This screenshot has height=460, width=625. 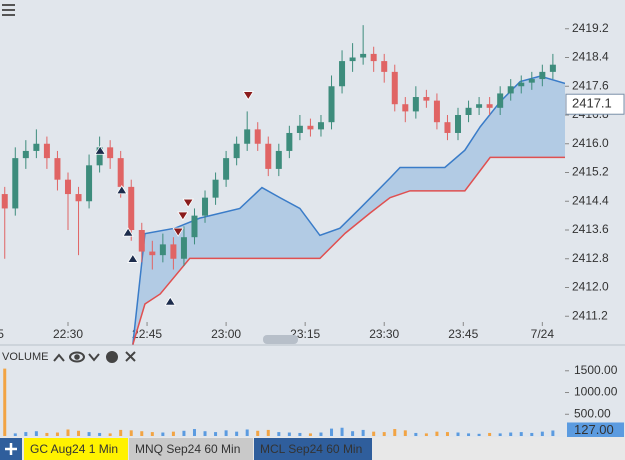 What do you see at coordinates (590, 200) in the screenshot?
I see `y-tick-label: 2414.4` at bounding box center [590, 200].